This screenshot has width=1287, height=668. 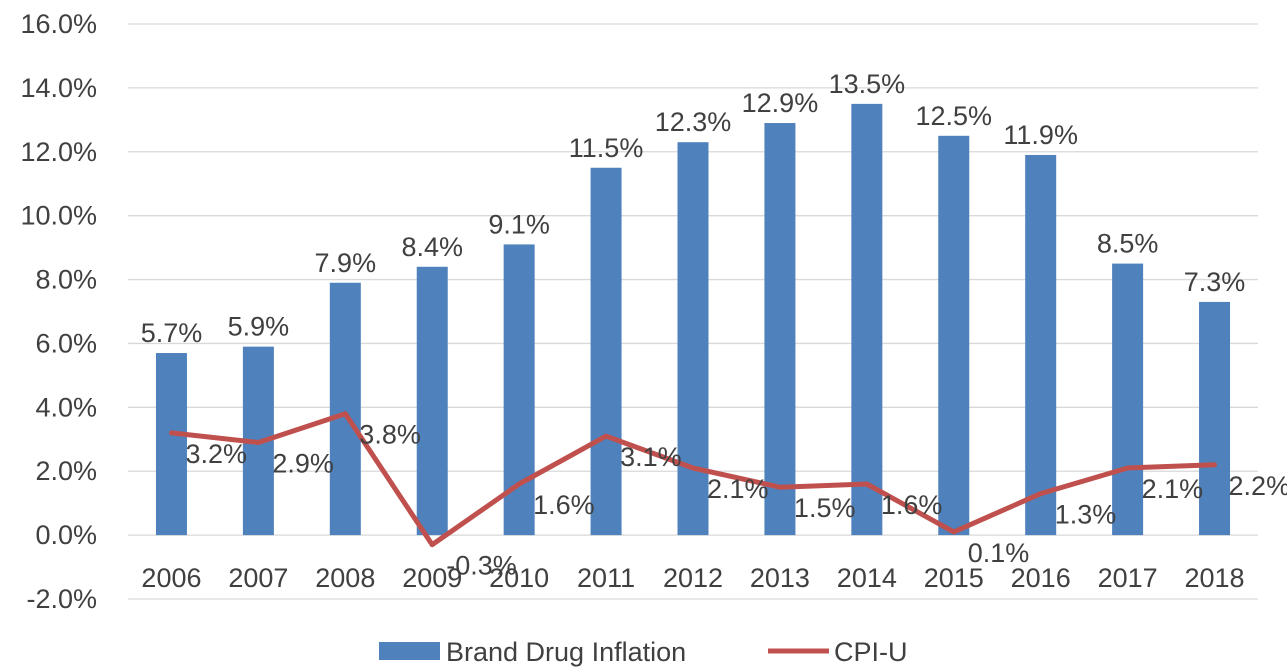 What do you see at coordinates (66, 343) in the screenshot?
I see `y-tick-label: 6.0%` at bounding box center [66, 343].